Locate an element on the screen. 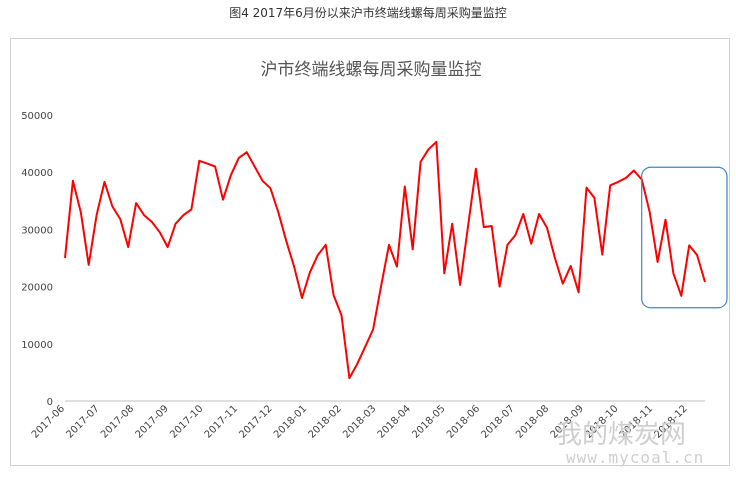  x-tick-label: 2018-05 is located at coordinates (428, 421).